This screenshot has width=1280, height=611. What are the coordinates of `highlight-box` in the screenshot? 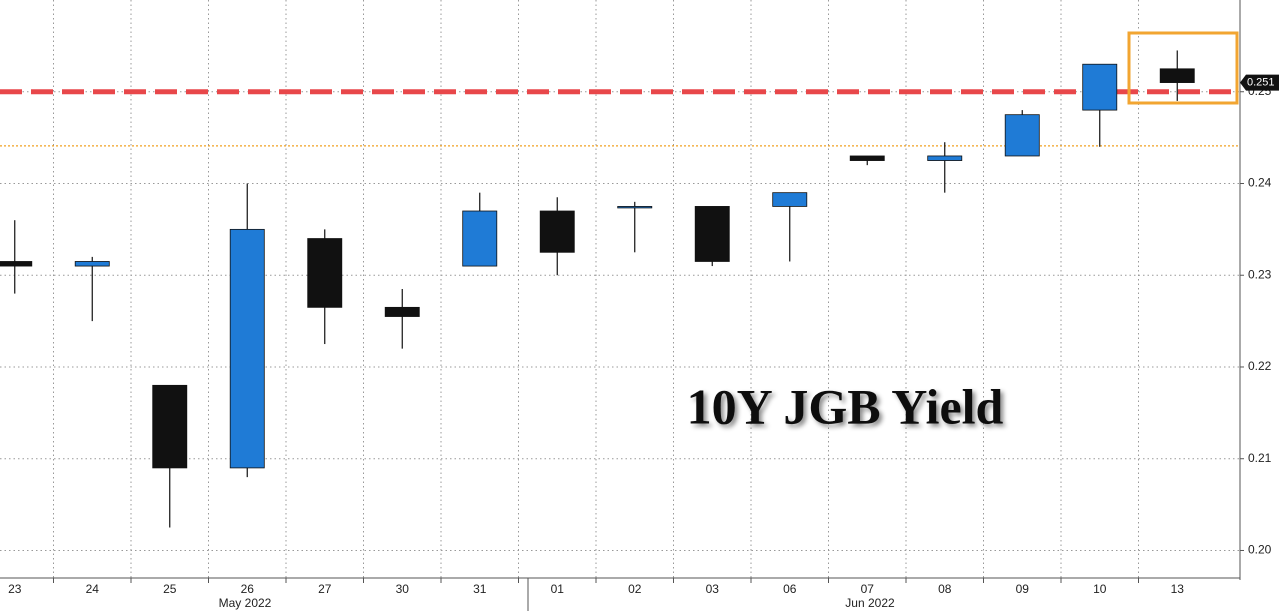 It's located at (1183, 68).